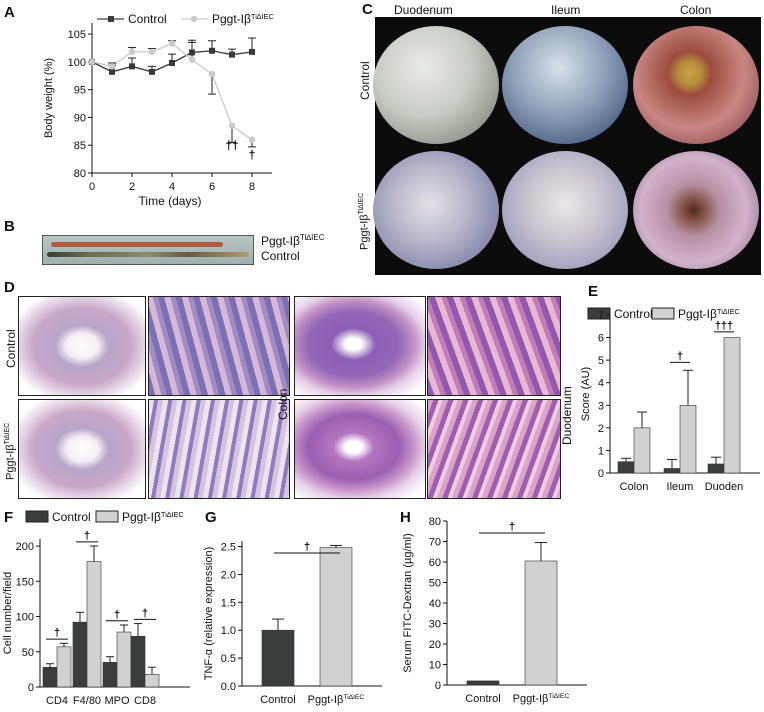 Image resolution: width=764 pixels, height=712 pixels. What do you see at coordinates (293, 240) in the screenshot?
I see `panel-b-pggt-label: Pggt-IβTi∆IEC` at bounding box center [293, 240].